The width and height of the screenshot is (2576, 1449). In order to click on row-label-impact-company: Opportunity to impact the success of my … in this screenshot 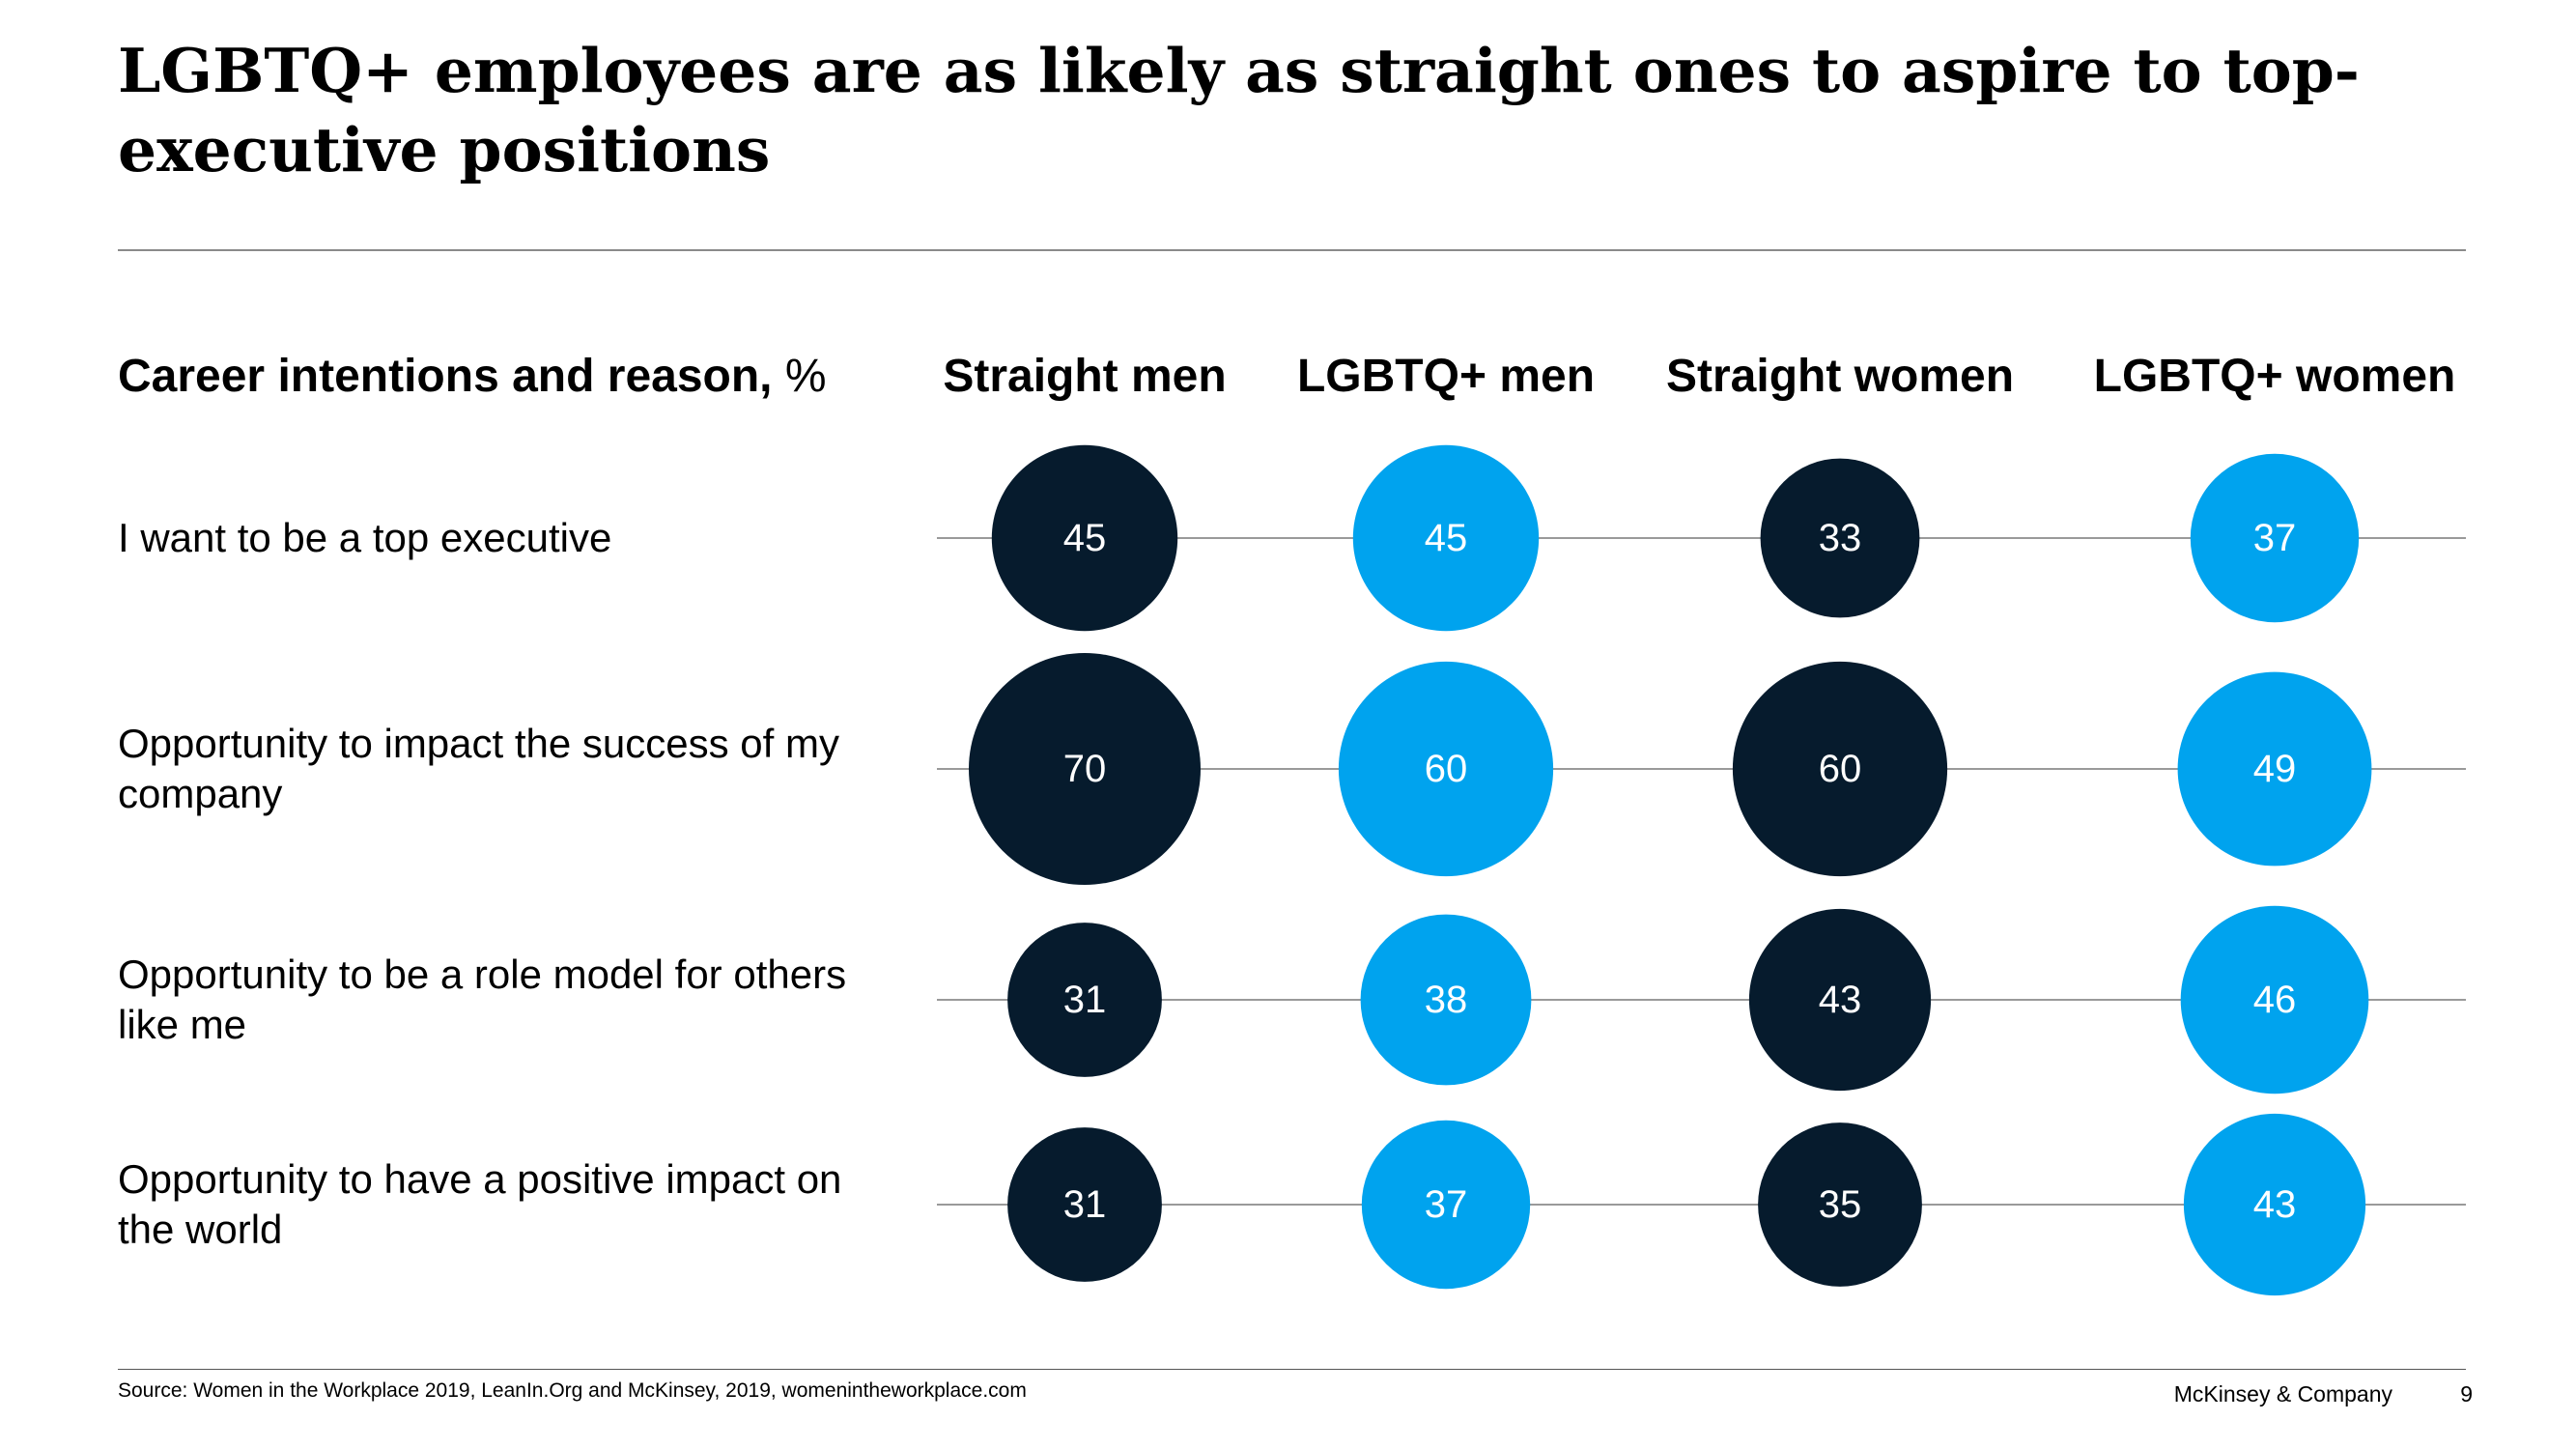, I will do `click(478, 768)`.